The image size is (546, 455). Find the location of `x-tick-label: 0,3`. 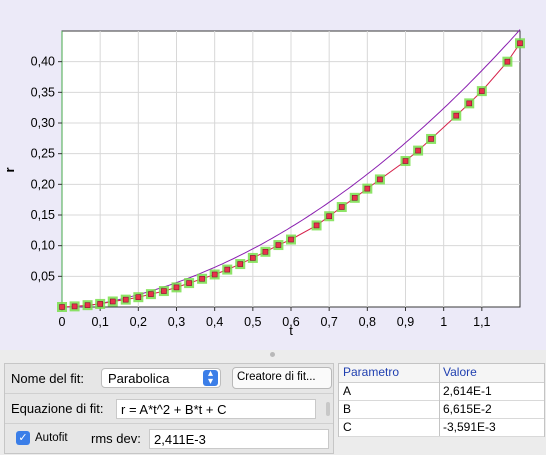

x-tick-label: 0,3 is located at coordinates (176, 322).